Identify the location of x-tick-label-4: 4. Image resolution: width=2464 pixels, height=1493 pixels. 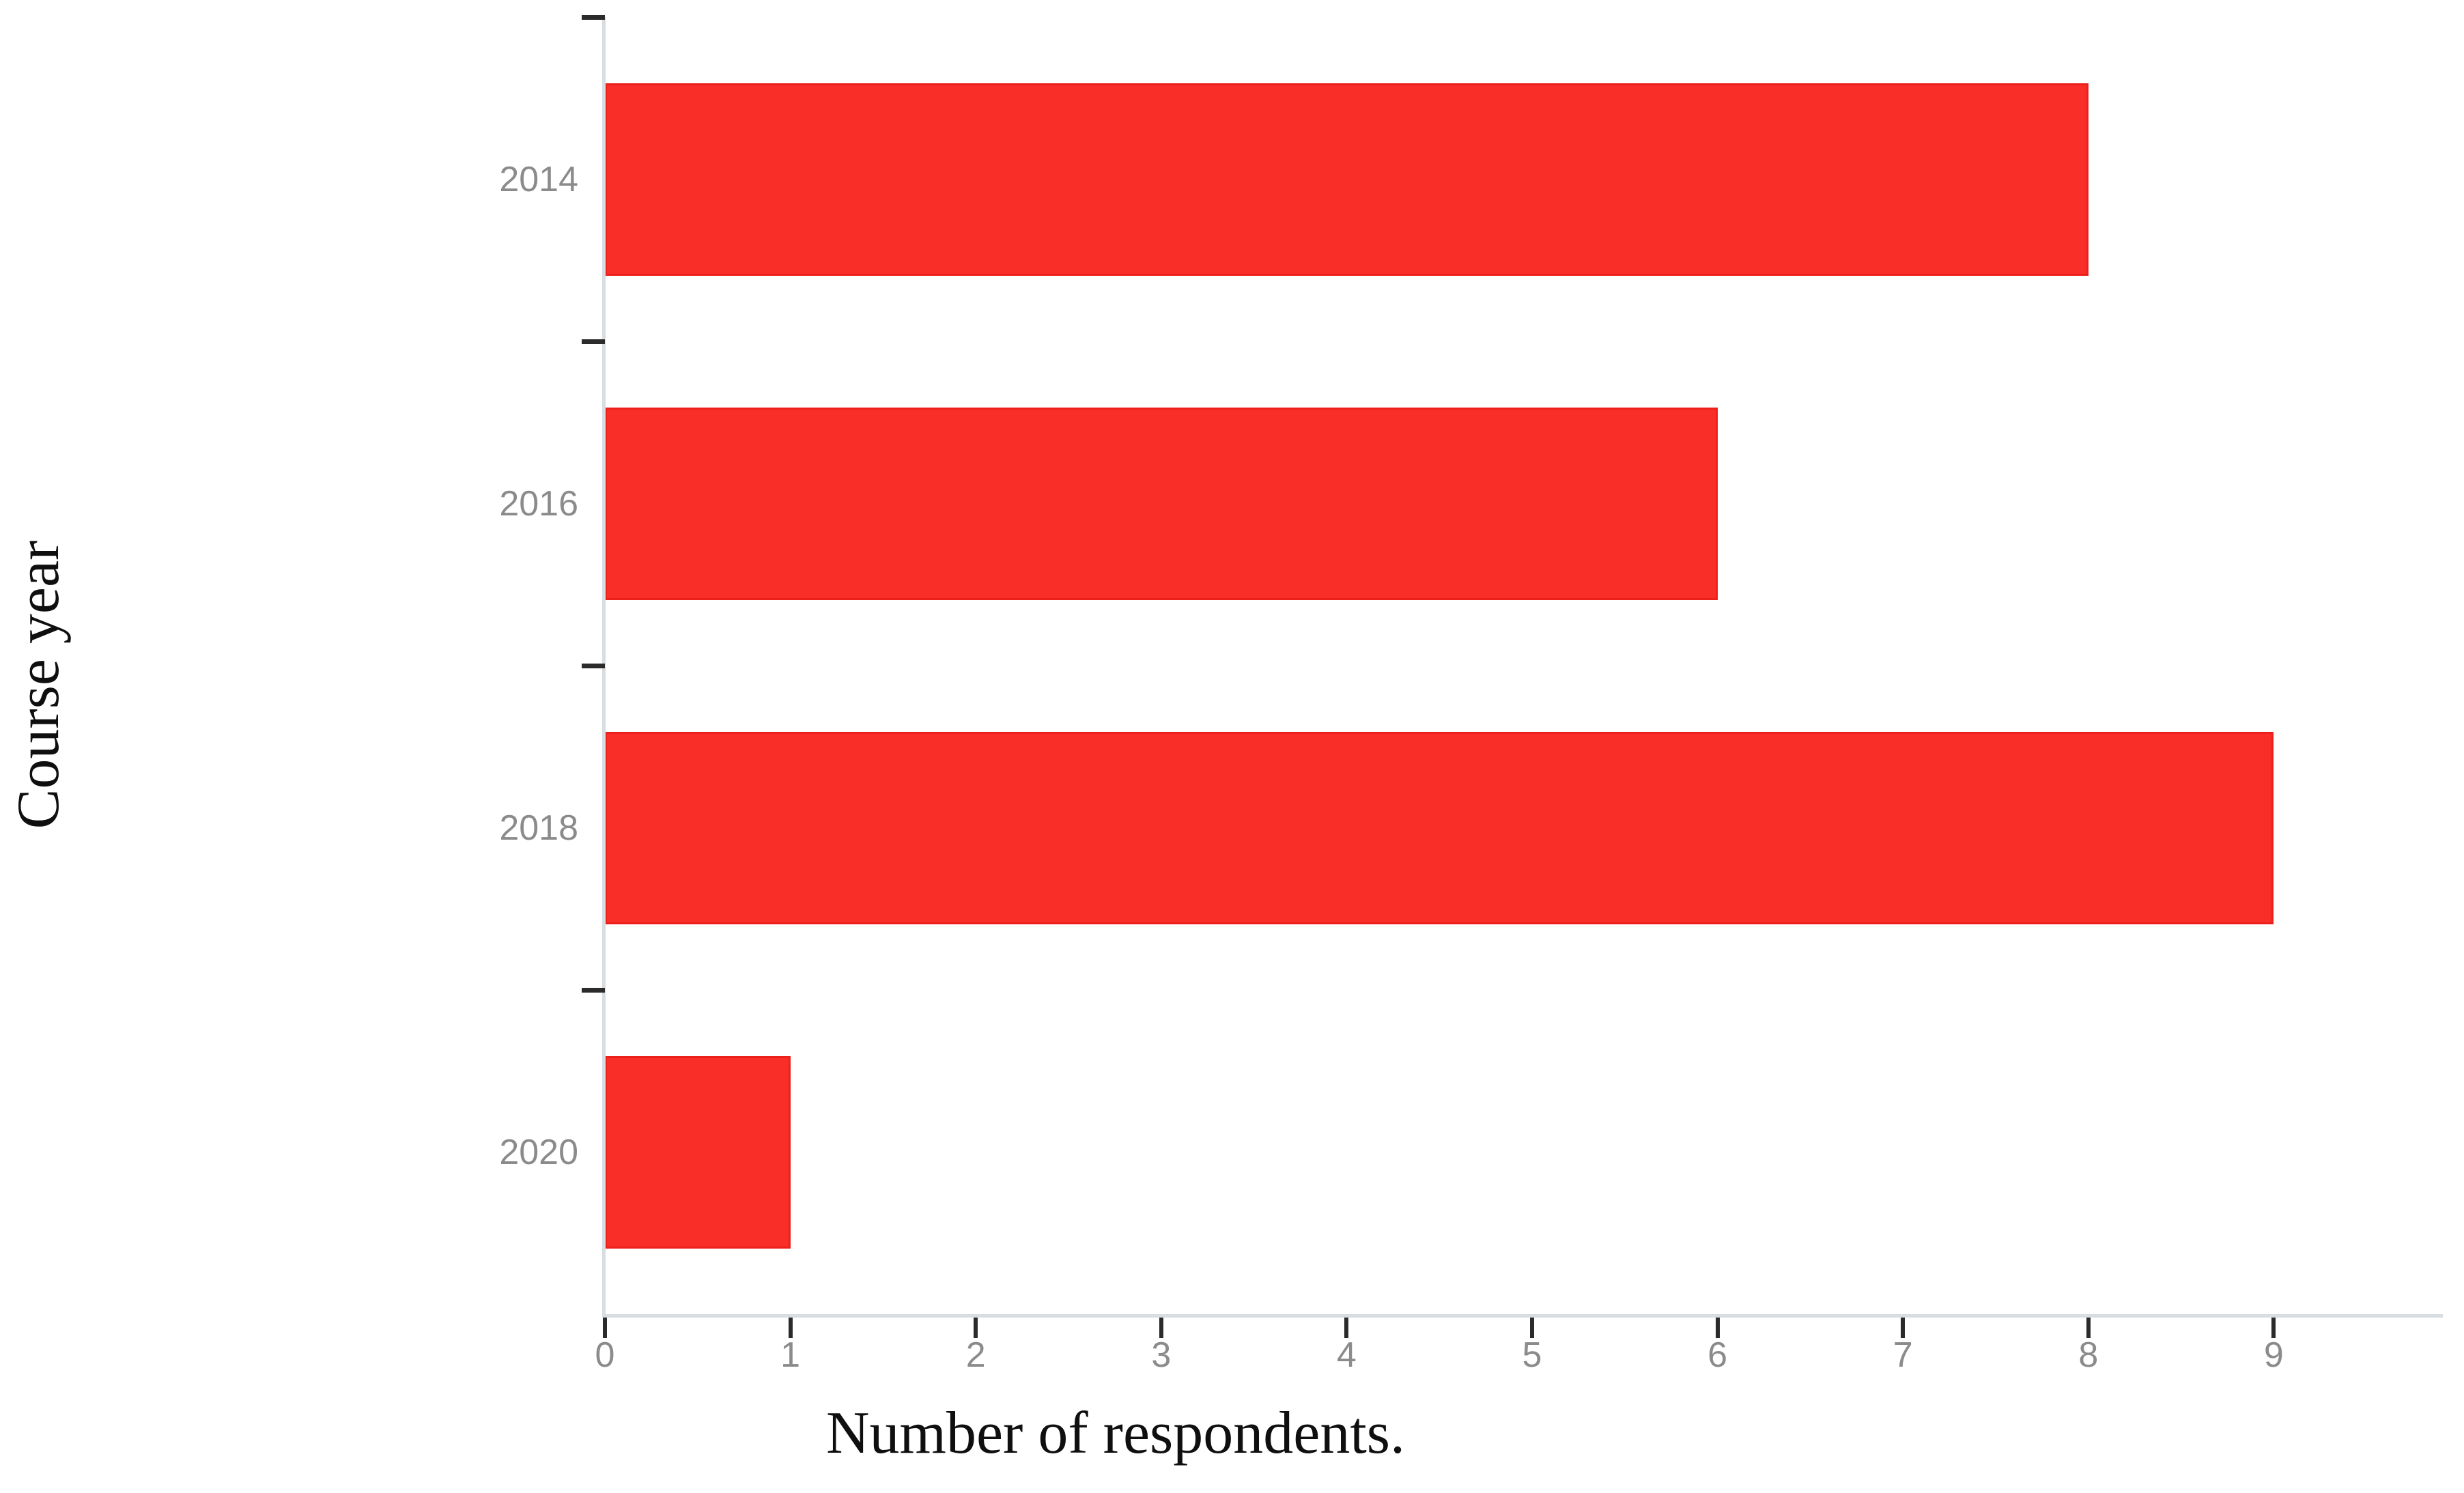
(1346, 1355).